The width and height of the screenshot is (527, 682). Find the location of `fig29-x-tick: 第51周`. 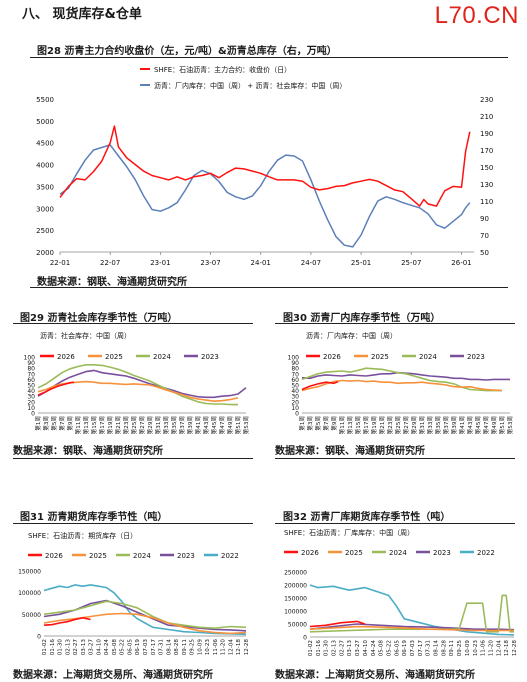

fig29-x-tick: 第51周 is located at coordinates (238, 425).